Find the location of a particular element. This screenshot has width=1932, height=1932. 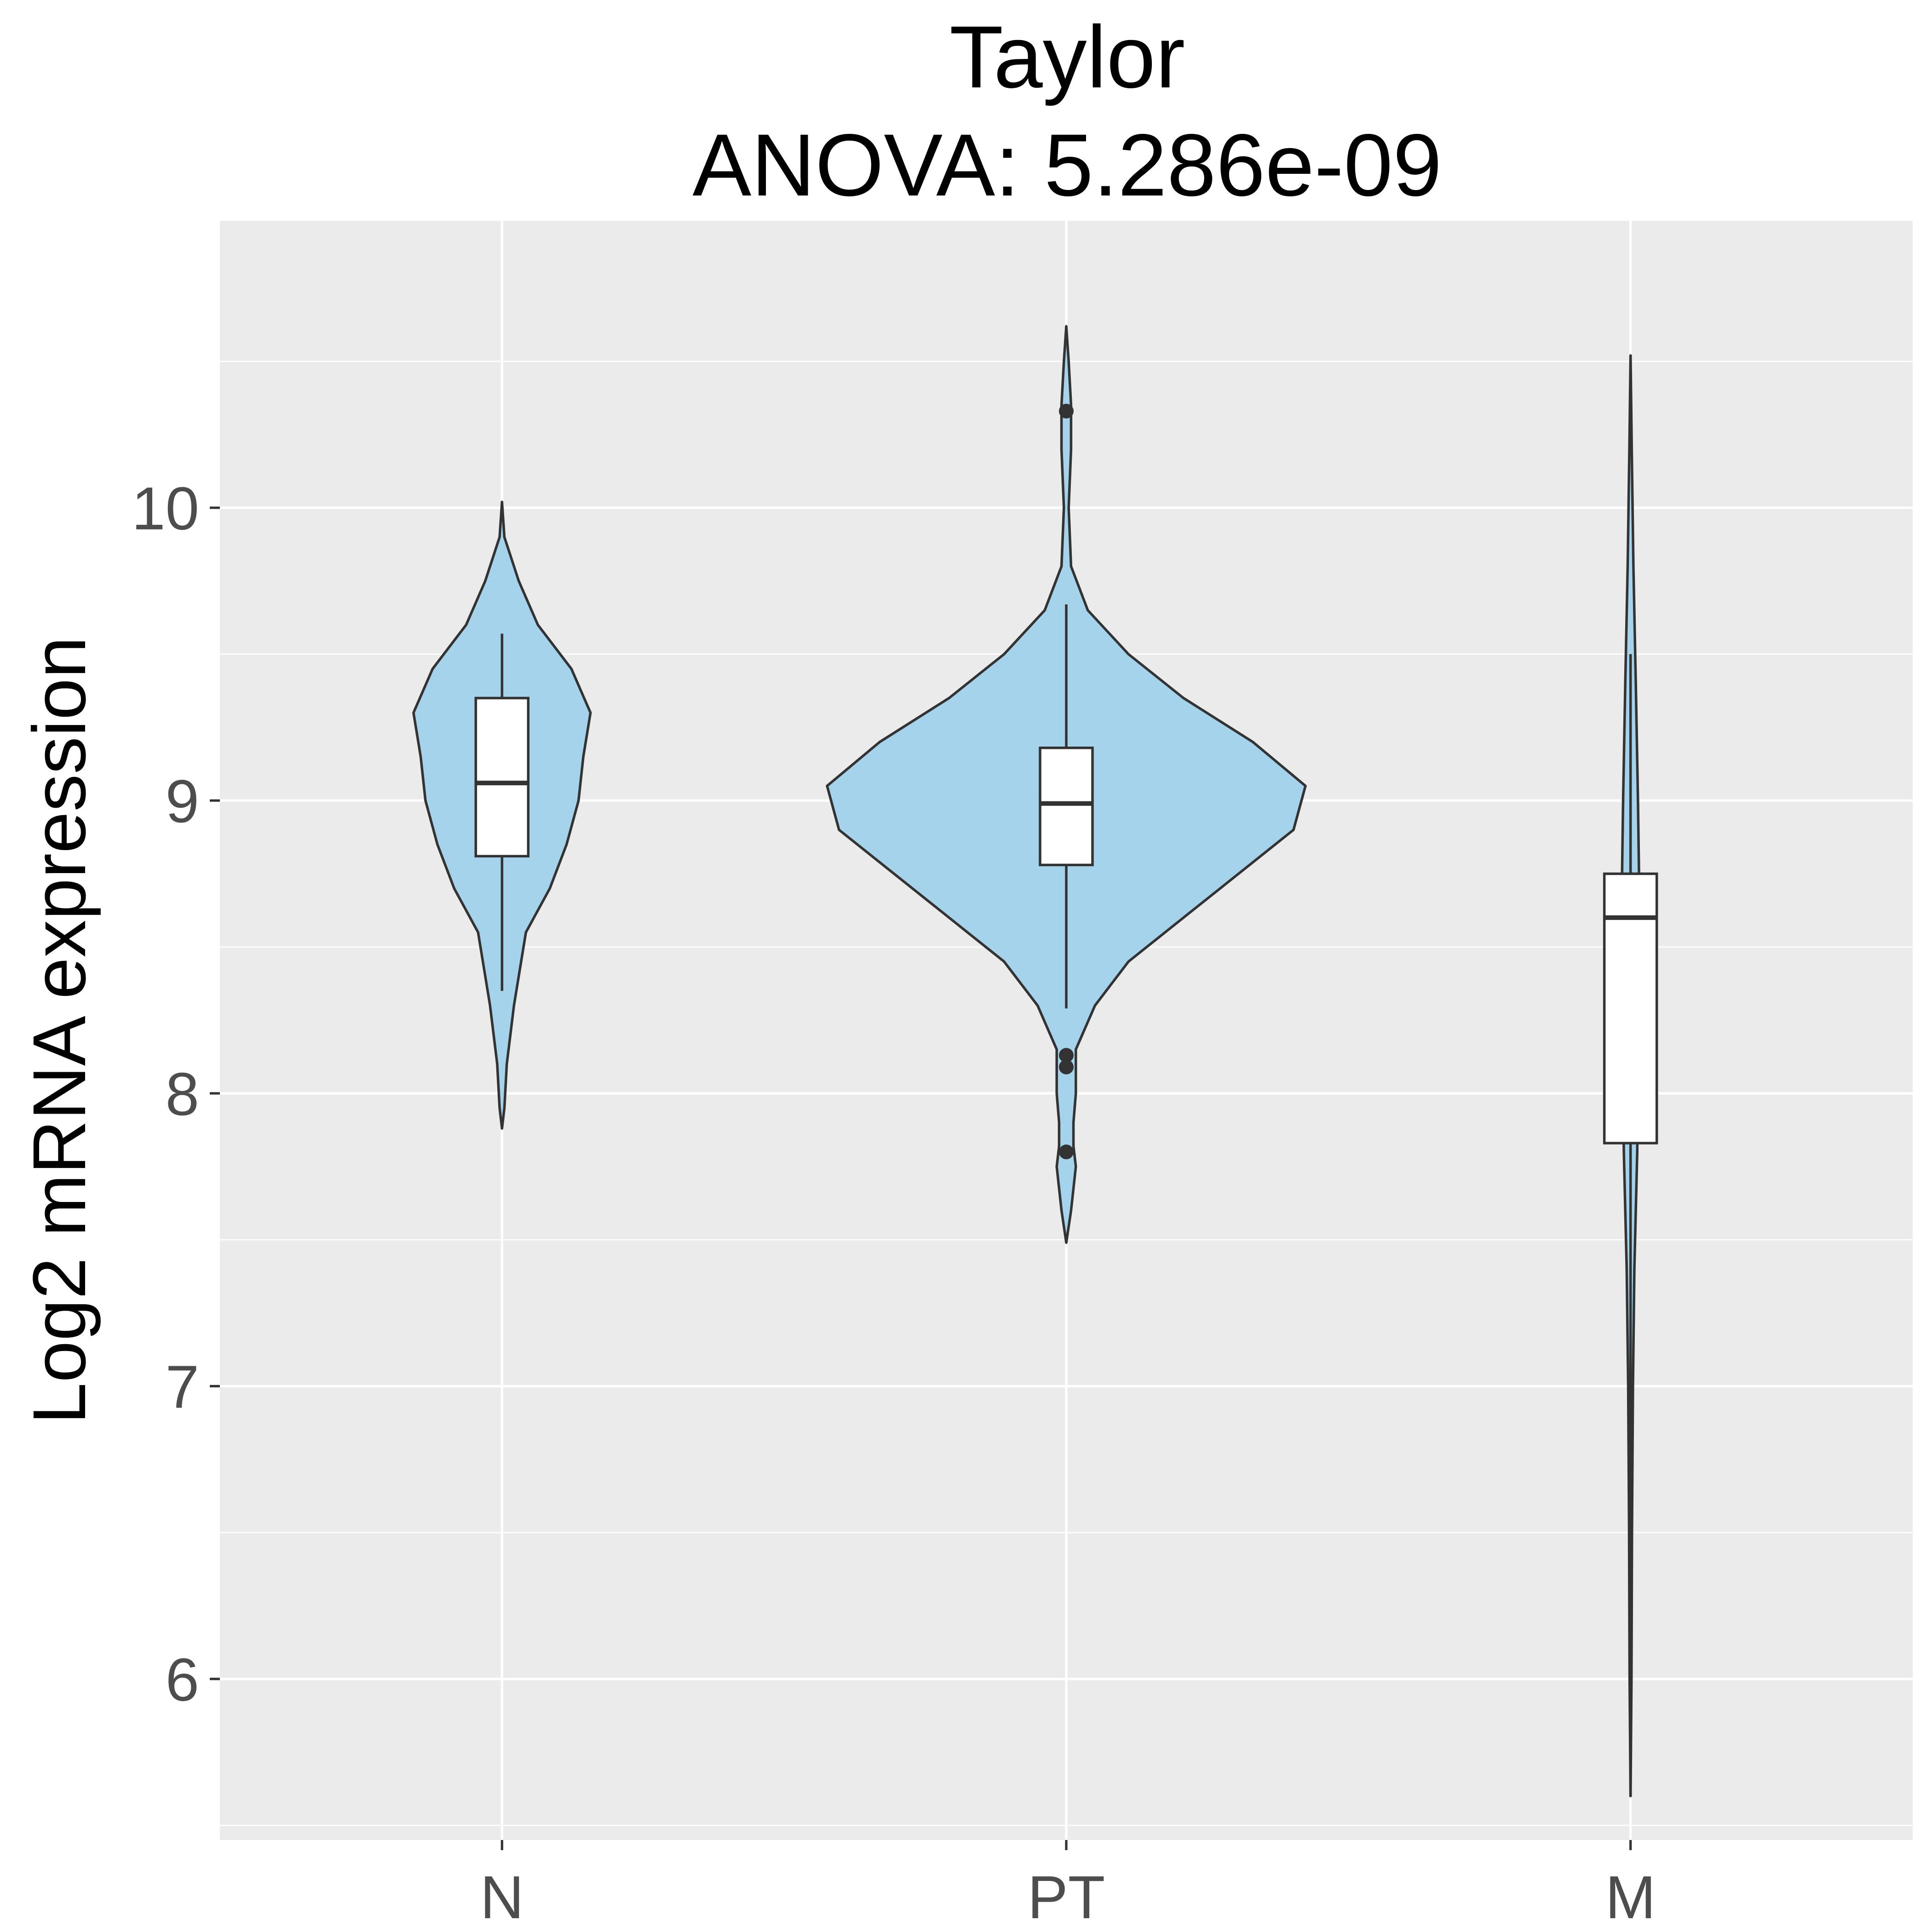

x-tick-labels: N PT M is located at coordinates (1068, 1897).